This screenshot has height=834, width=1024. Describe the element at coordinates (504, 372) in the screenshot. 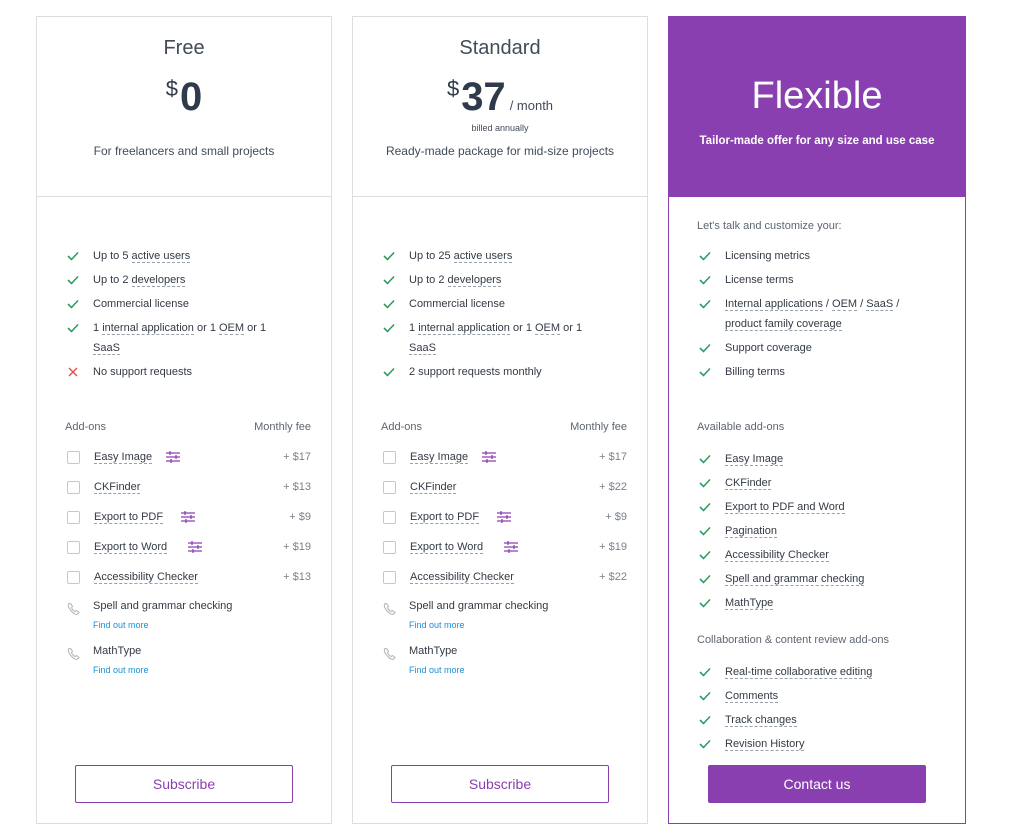

I see `feature-item: 2 support requests monthly` at that location.